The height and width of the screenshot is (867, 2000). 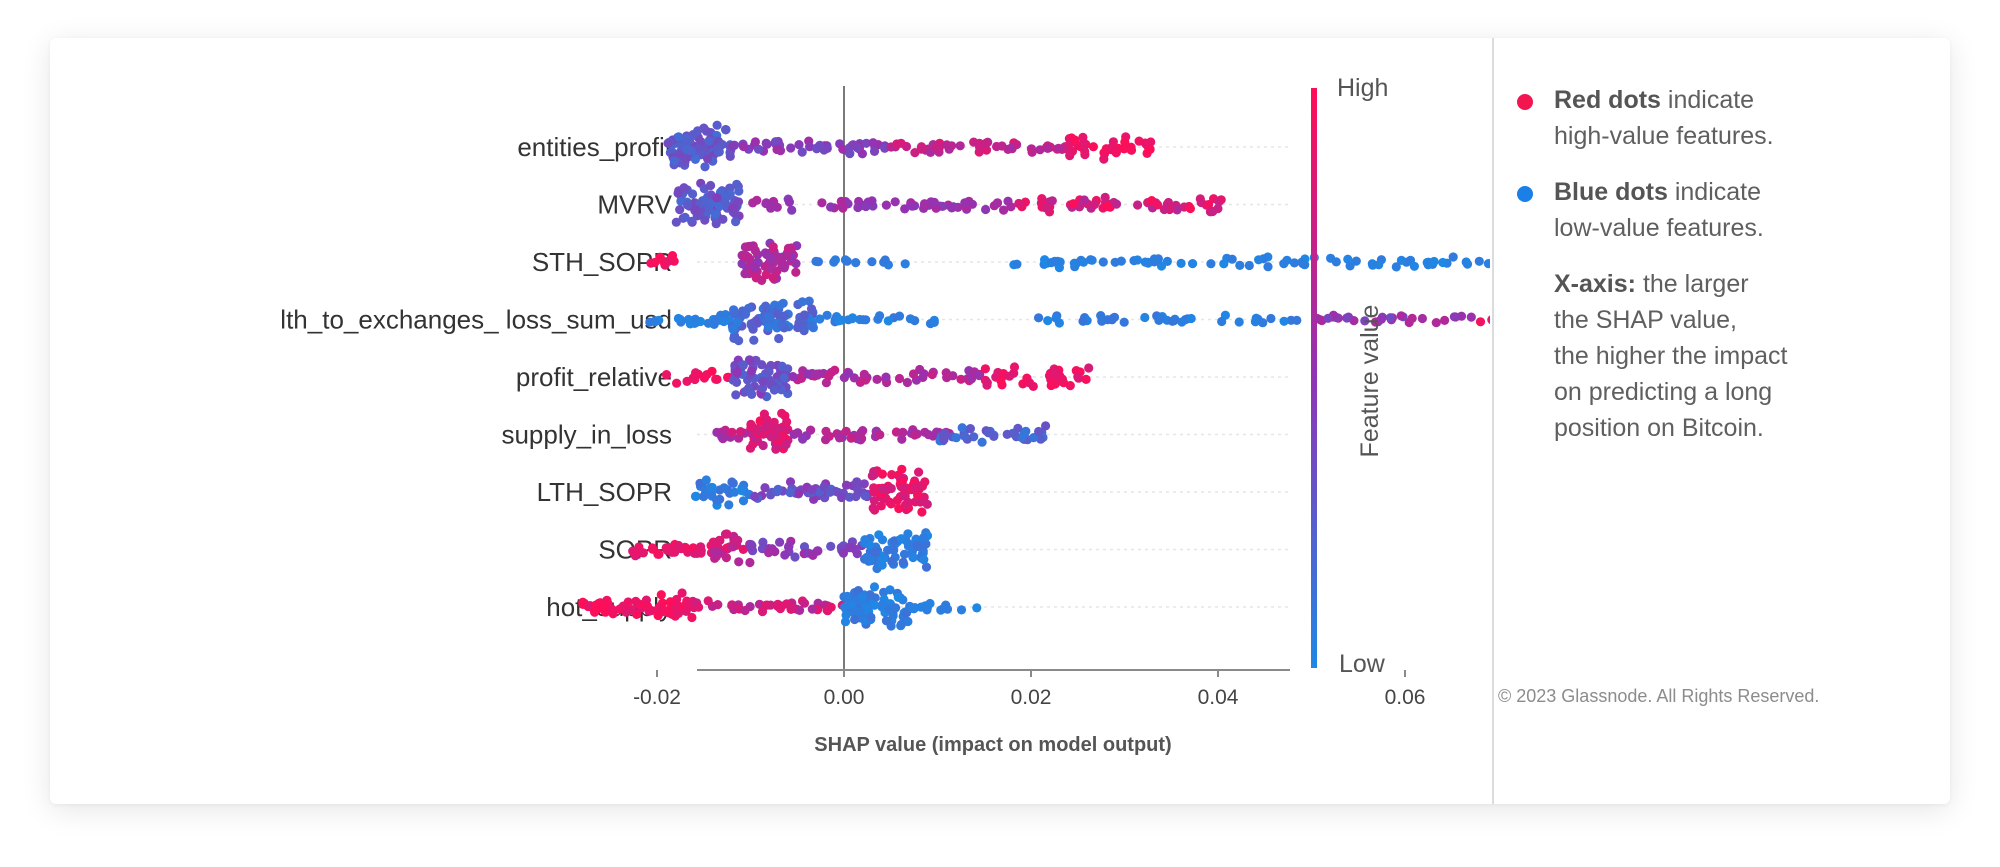 I want to click on colorbar-label: Feature value, so click(x=1370, y=381).